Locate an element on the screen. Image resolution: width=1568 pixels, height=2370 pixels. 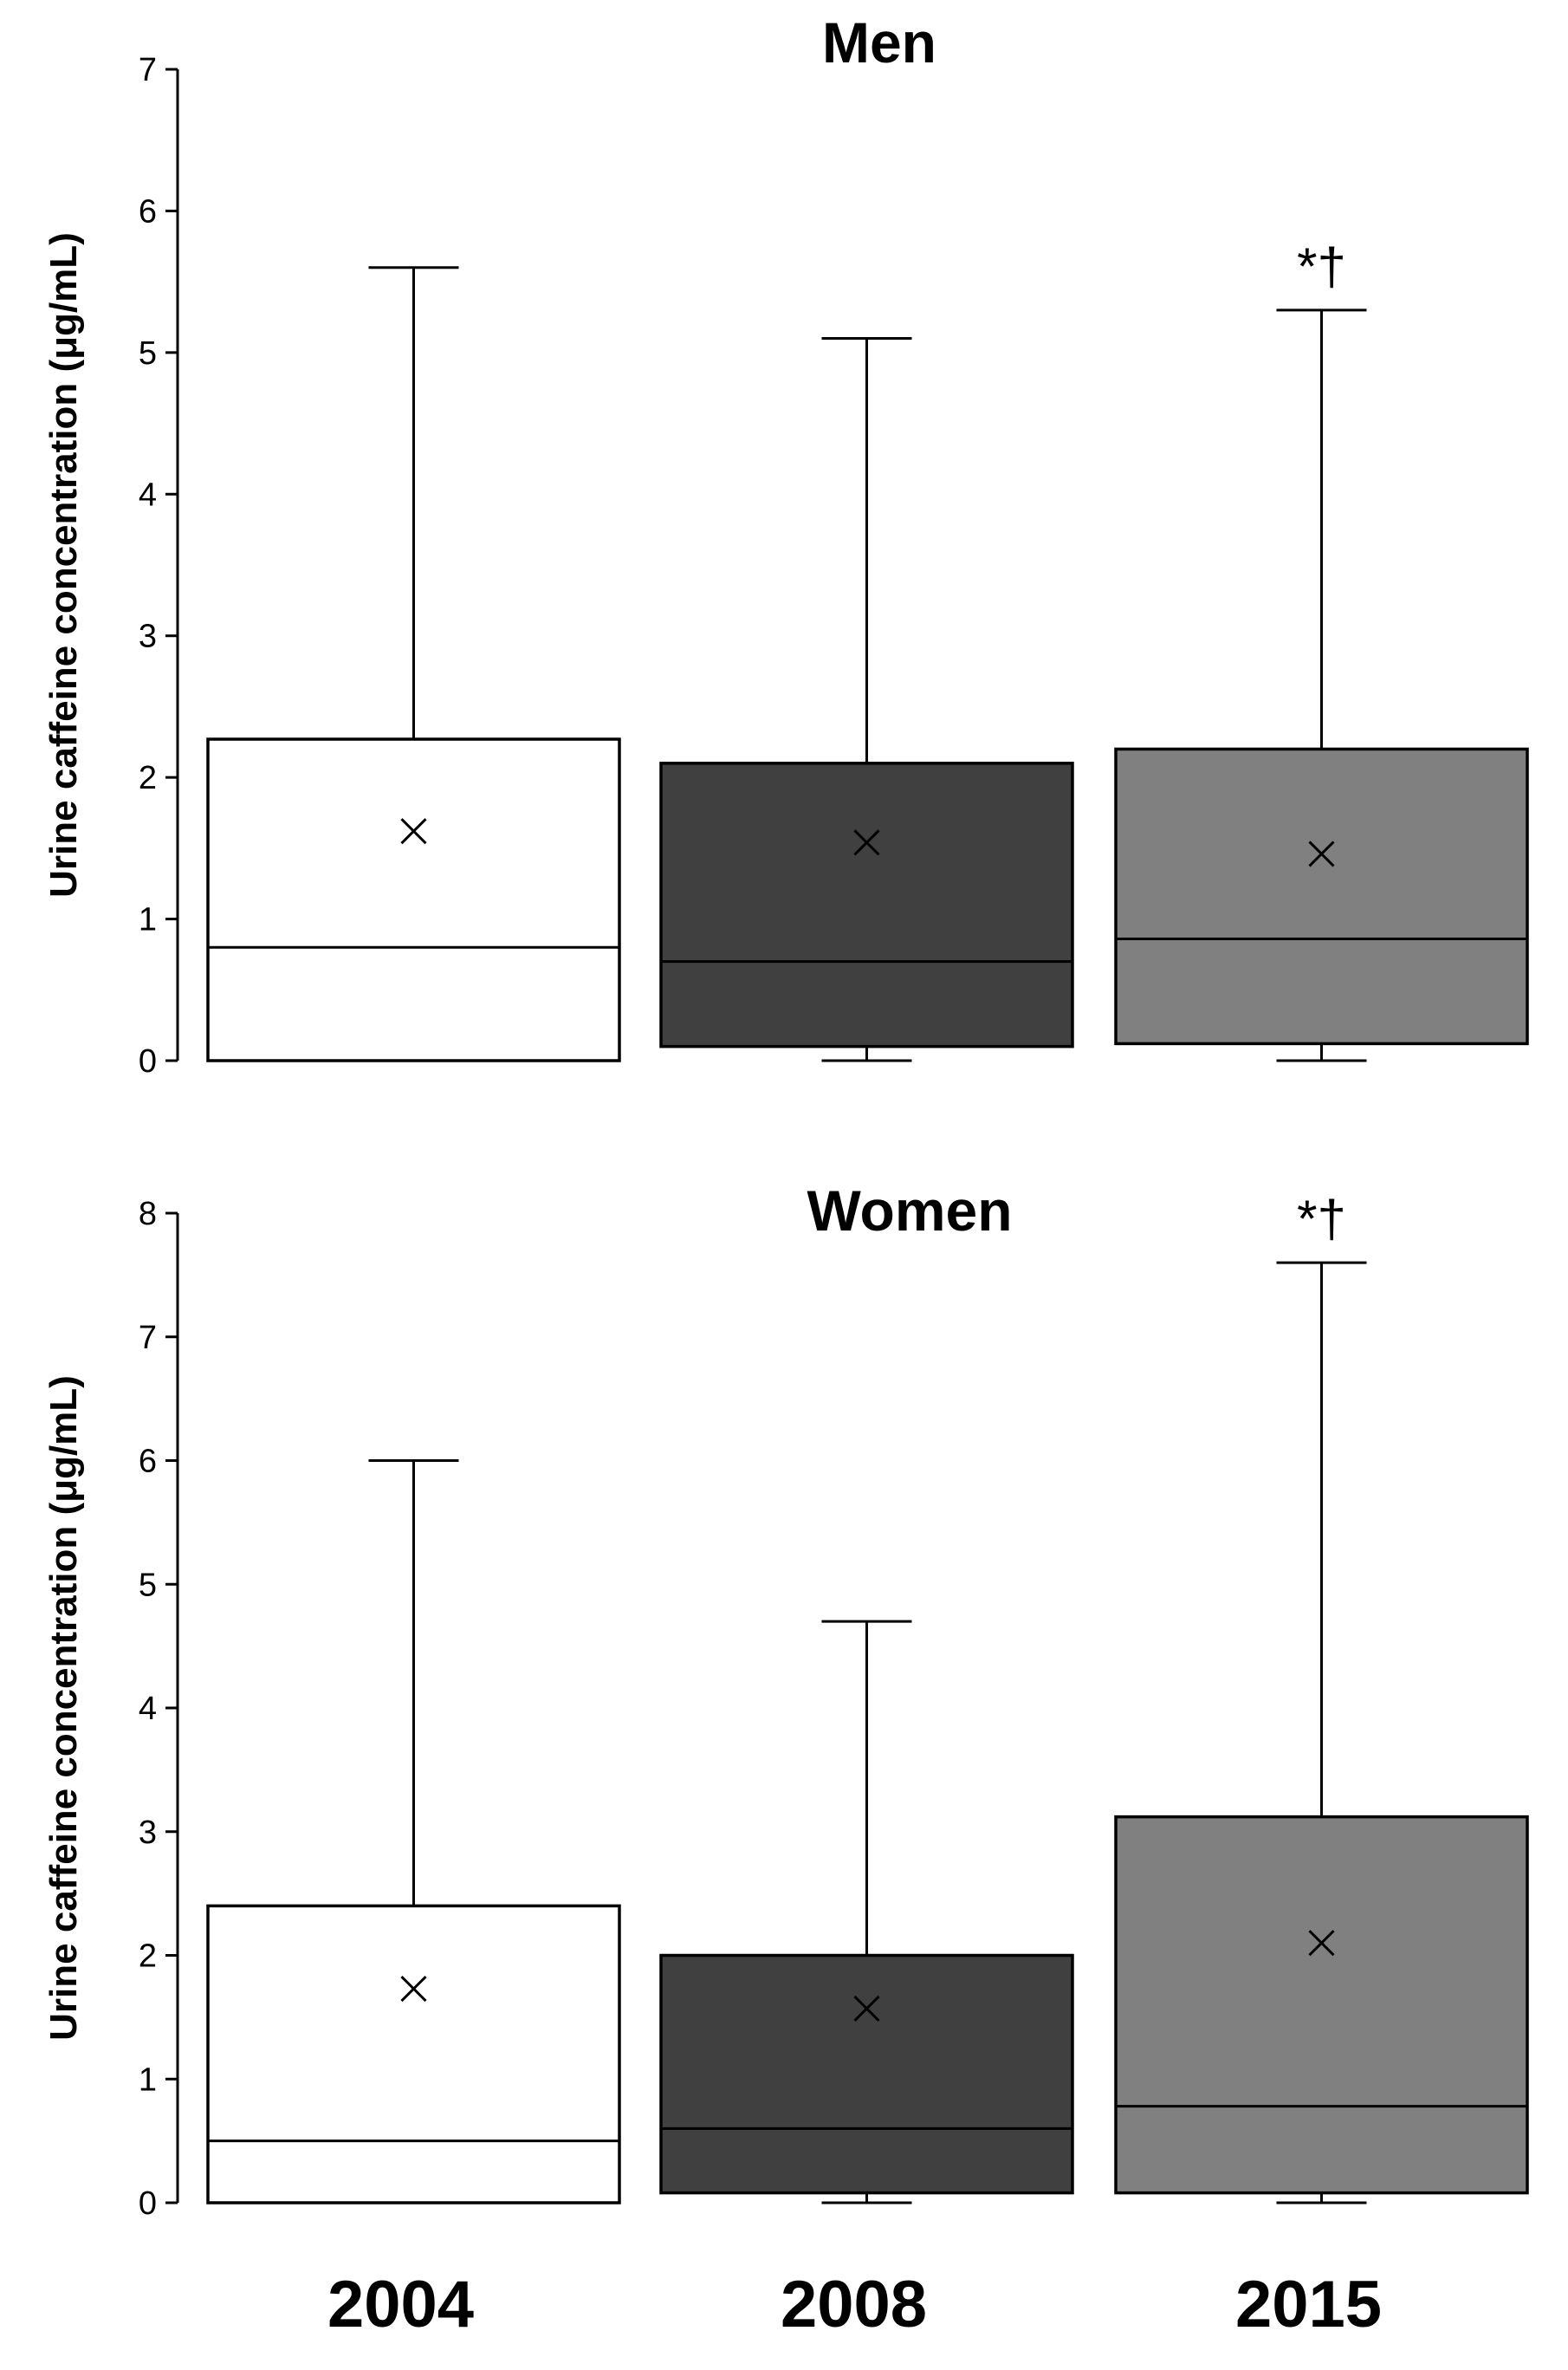
x-category-label: 2004 is located at coordinates (400, 2304).